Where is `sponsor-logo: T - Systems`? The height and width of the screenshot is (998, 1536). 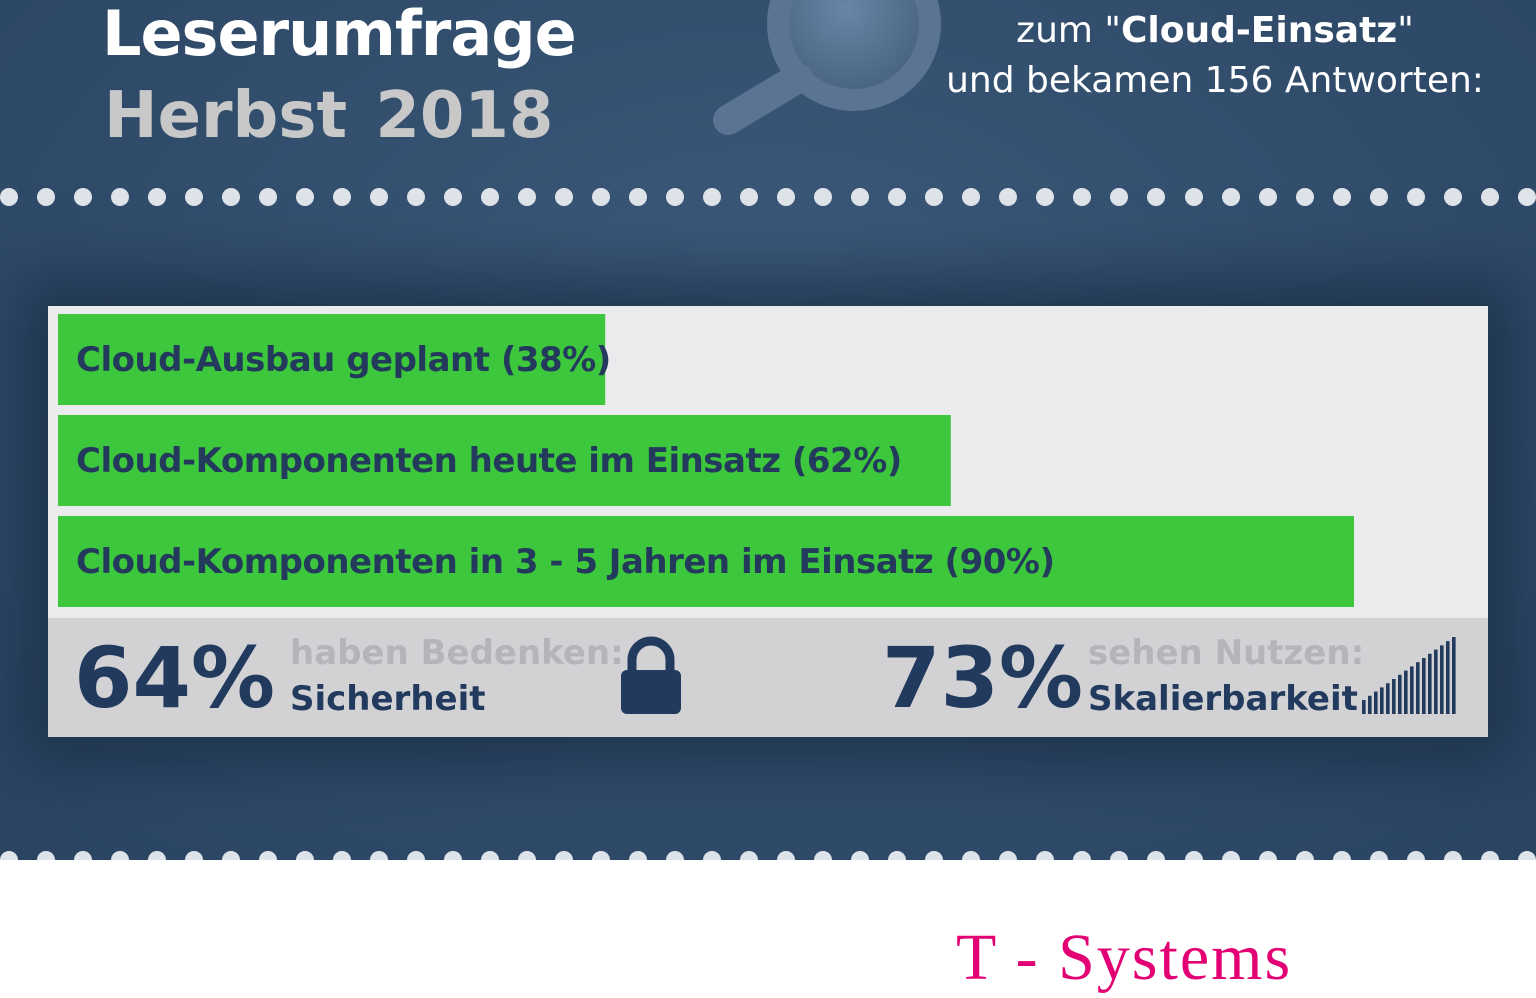
sponsor-logo: T - Systems is located at coordinates (1124, 957).